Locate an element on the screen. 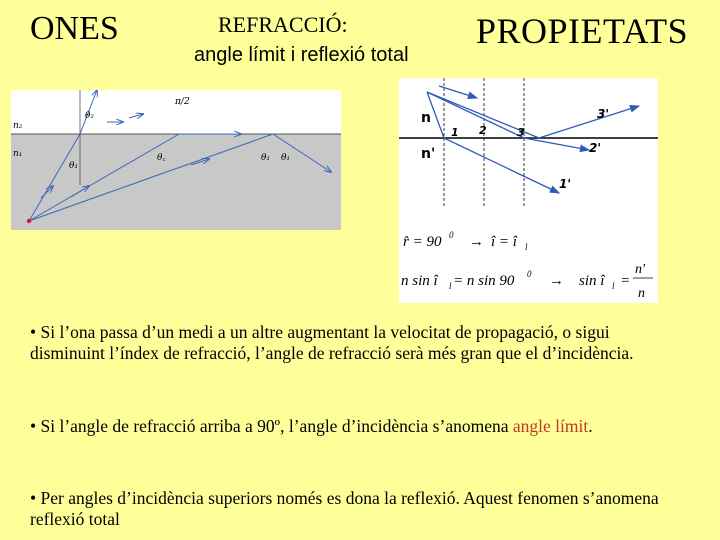 This screenshot has height=540, width=720. formula-2-arrow: → is located at coordinates (556, 281).